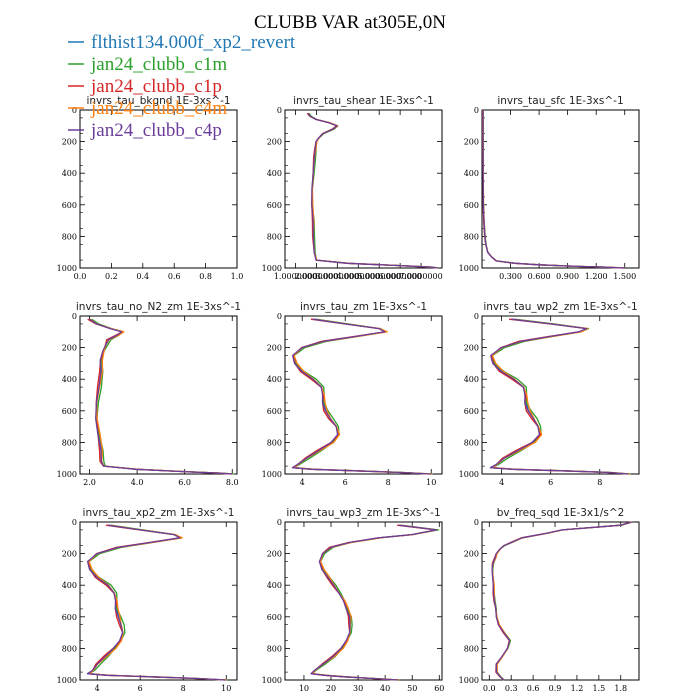 The image size is (700, 700). What do you see at coordinates (388, 482) in the screenshot?
I see `x-tick-label: 8` at bounding box center [388, 482].